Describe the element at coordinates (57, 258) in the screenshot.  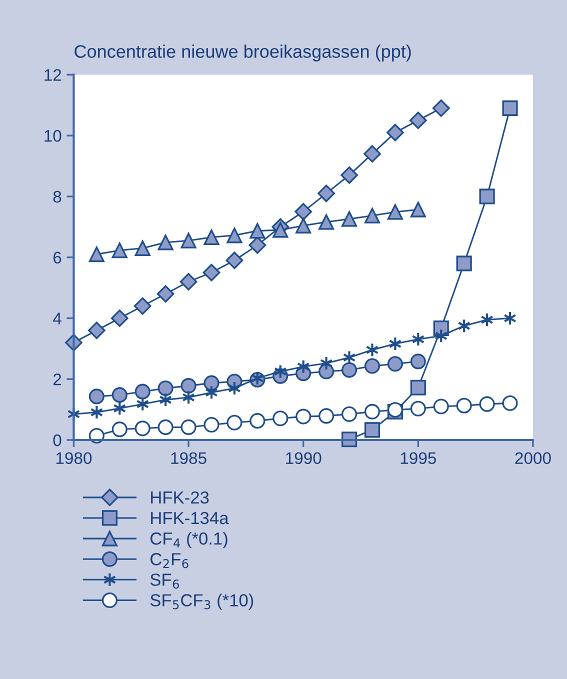
I see `y-tick-label: 6` at that location.